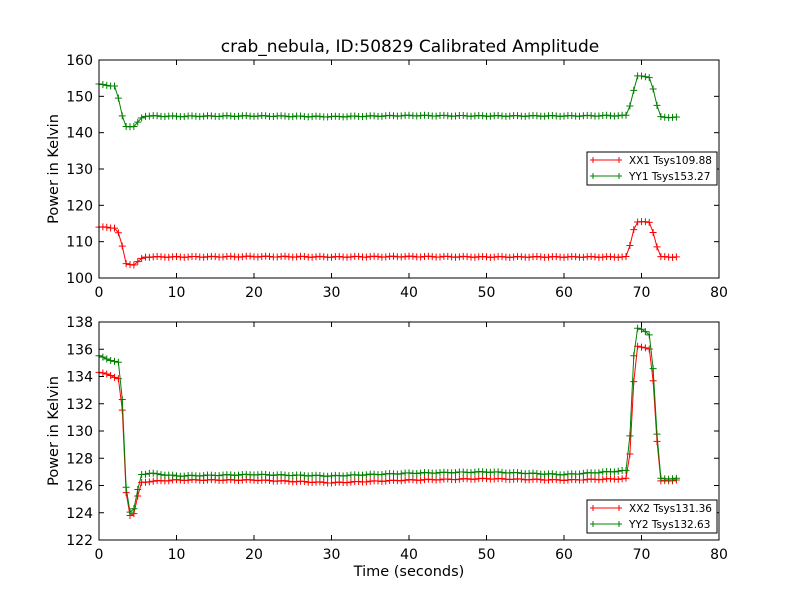 This screenshot has height=600, width=800. I want to click on x-tick-label: 60, so click(564, 555).